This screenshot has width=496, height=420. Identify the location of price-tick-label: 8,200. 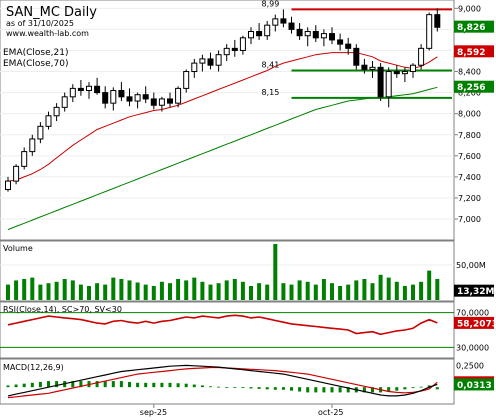
(469, 93).